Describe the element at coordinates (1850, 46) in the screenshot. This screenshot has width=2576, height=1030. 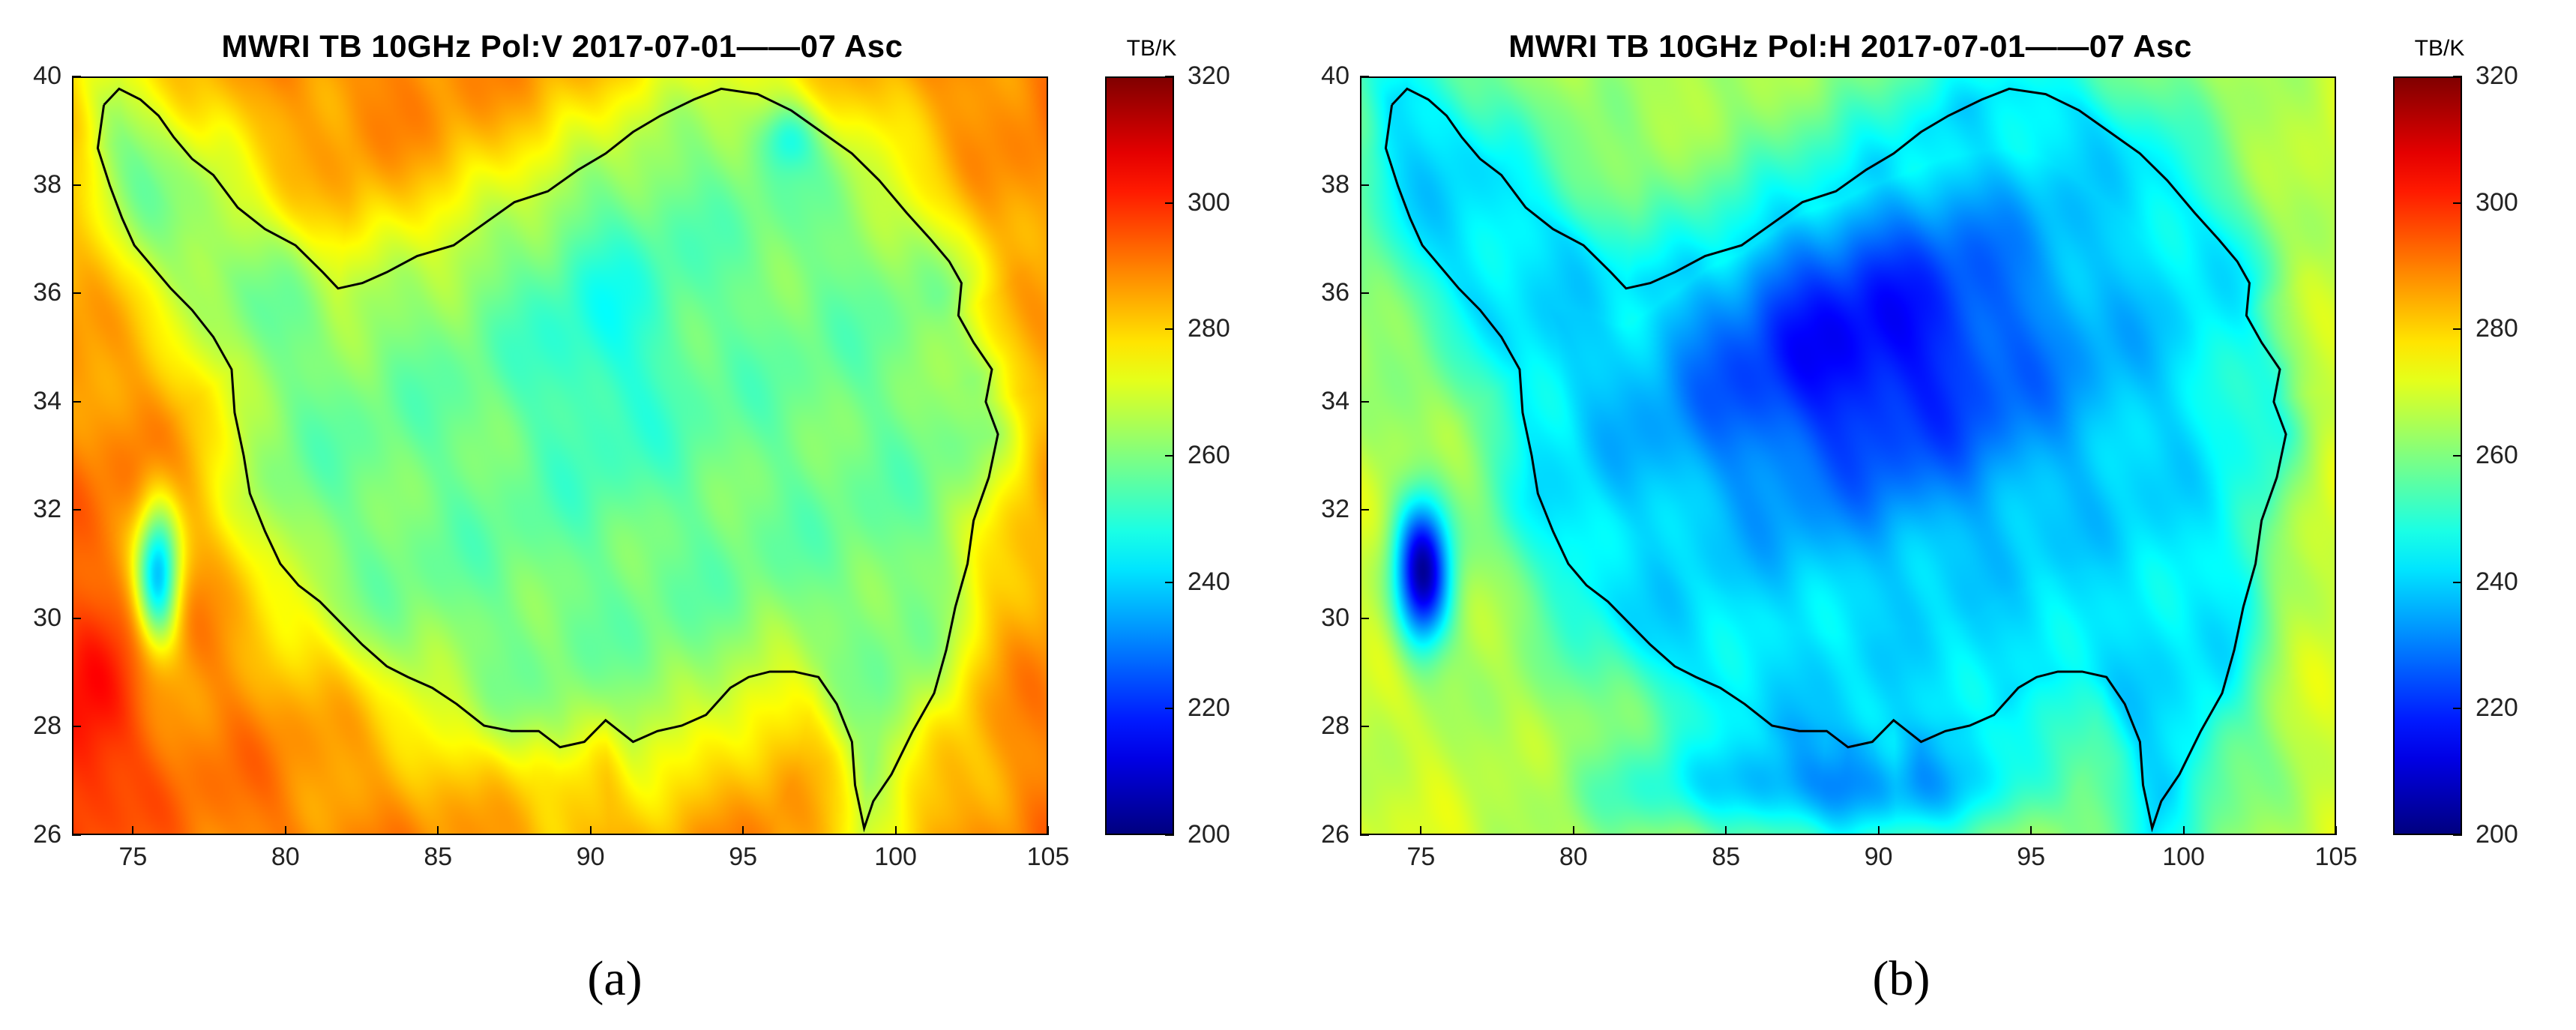
I see `chart-title: MWRI TB 10GHz Pol:H 2017-07-01——07 Asc` at that location.